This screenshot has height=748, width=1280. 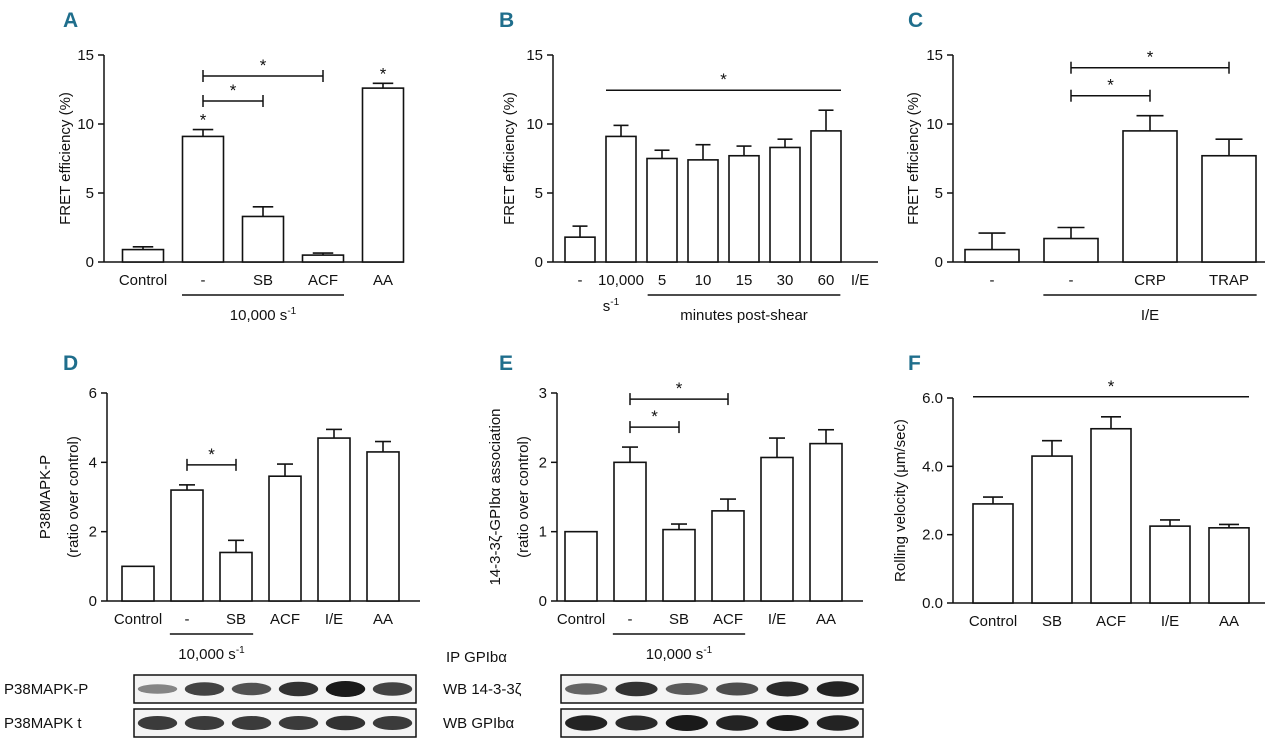 I want to click on panel-letter-f: F, so click(x=914, y=363).